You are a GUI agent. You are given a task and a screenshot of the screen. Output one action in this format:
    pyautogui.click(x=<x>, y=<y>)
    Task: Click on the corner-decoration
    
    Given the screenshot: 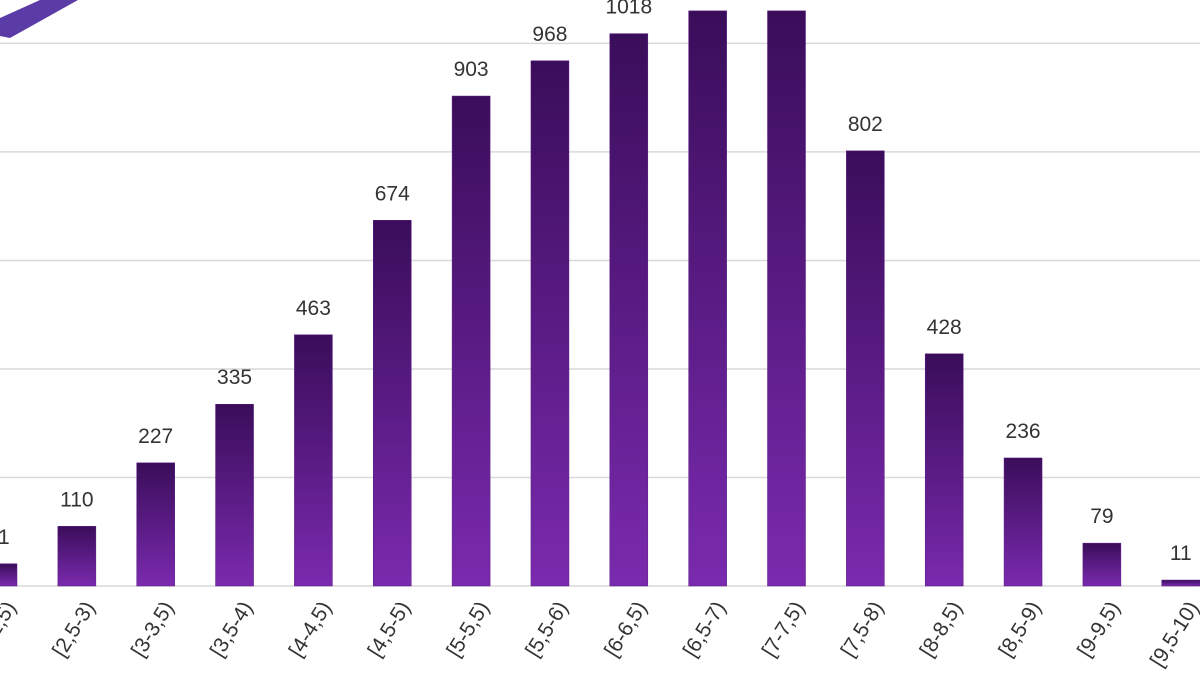 What is the action you would take?
    pyautogui.click(x=39, y=19)
    